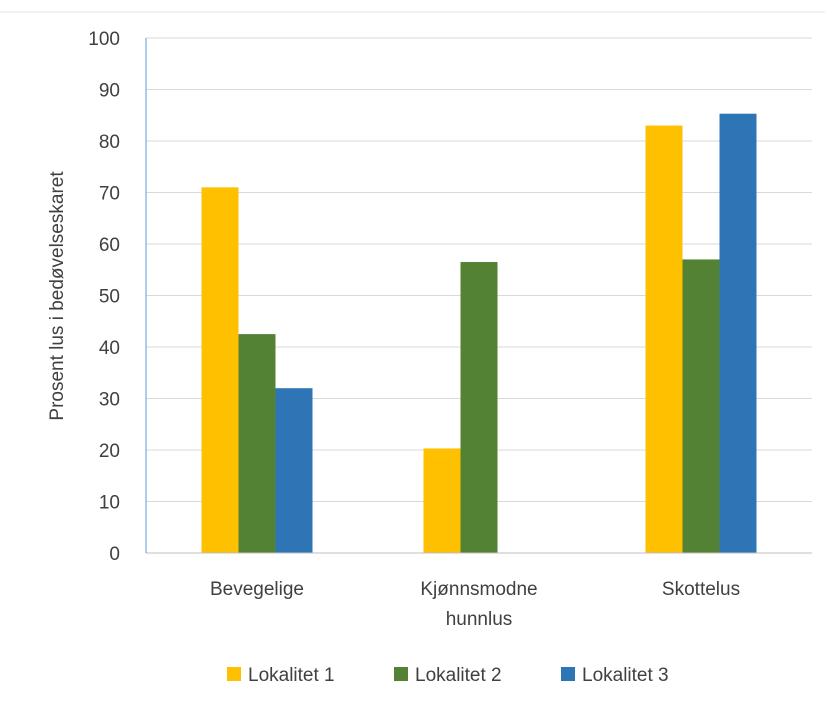 The image size is (825, 706). I want to click on y-tick-label: 10, so click(109, 503).